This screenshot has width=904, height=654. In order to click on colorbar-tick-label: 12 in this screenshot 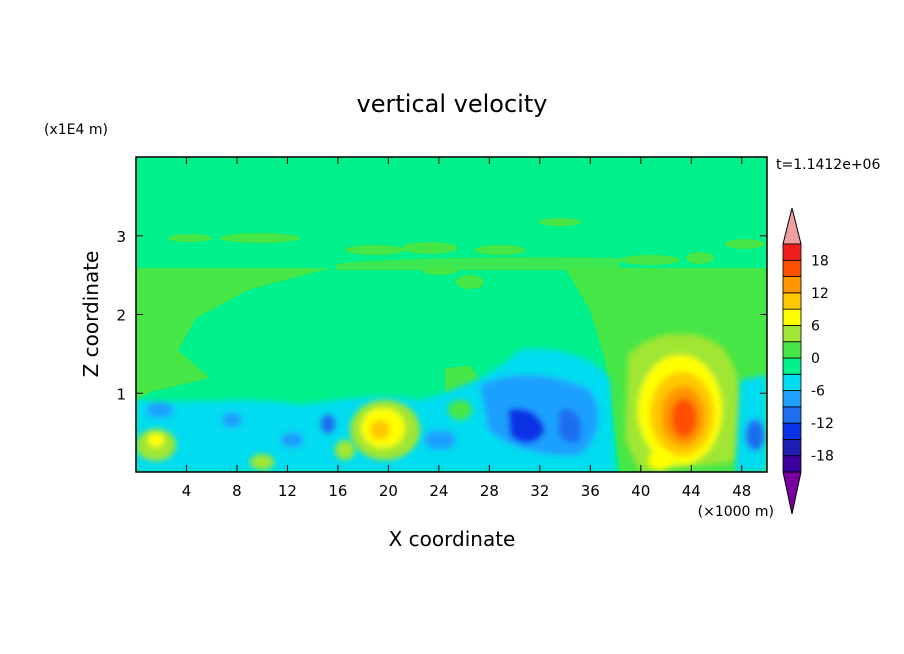, I will do `click(820, 294)`.